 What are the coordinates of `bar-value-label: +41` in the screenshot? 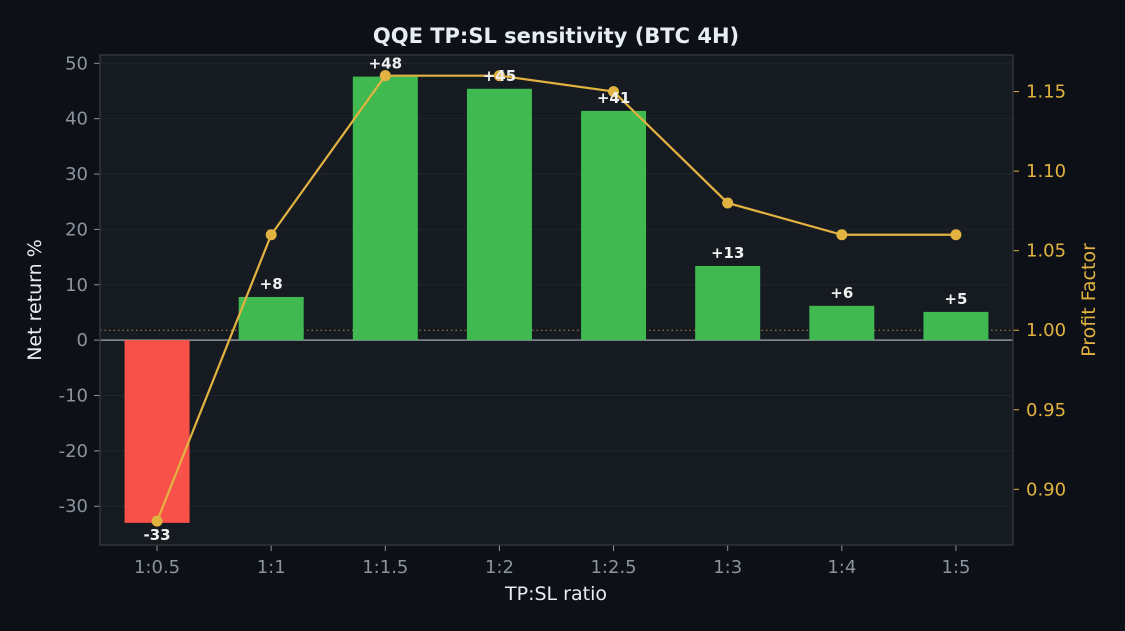 It's located at (613, 98).